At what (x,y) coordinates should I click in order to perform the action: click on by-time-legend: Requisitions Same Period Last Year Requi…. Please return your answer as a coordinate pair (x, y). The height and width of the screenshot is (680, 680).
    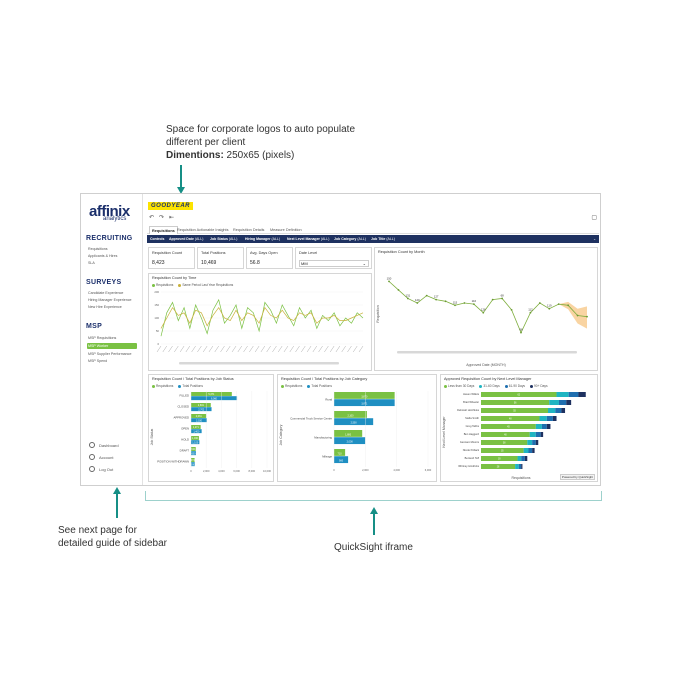
    Looking at the image, I should click on (192, 285).